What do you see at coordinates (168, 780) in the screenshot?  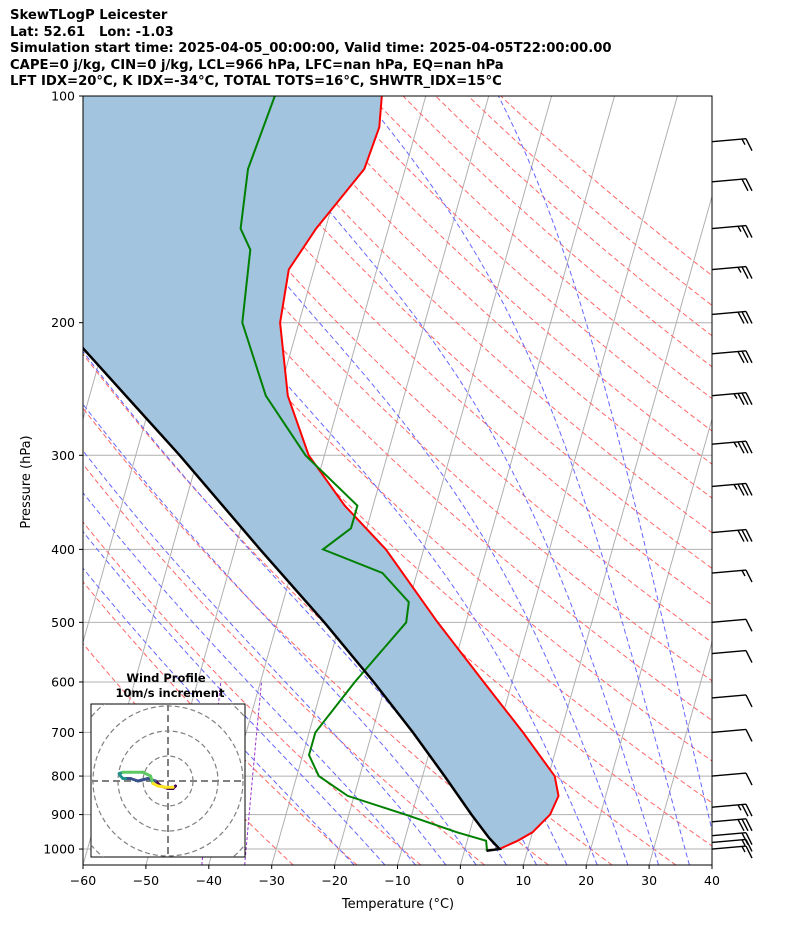 I see `hodograph-plot` at bounding box center [168, 780].